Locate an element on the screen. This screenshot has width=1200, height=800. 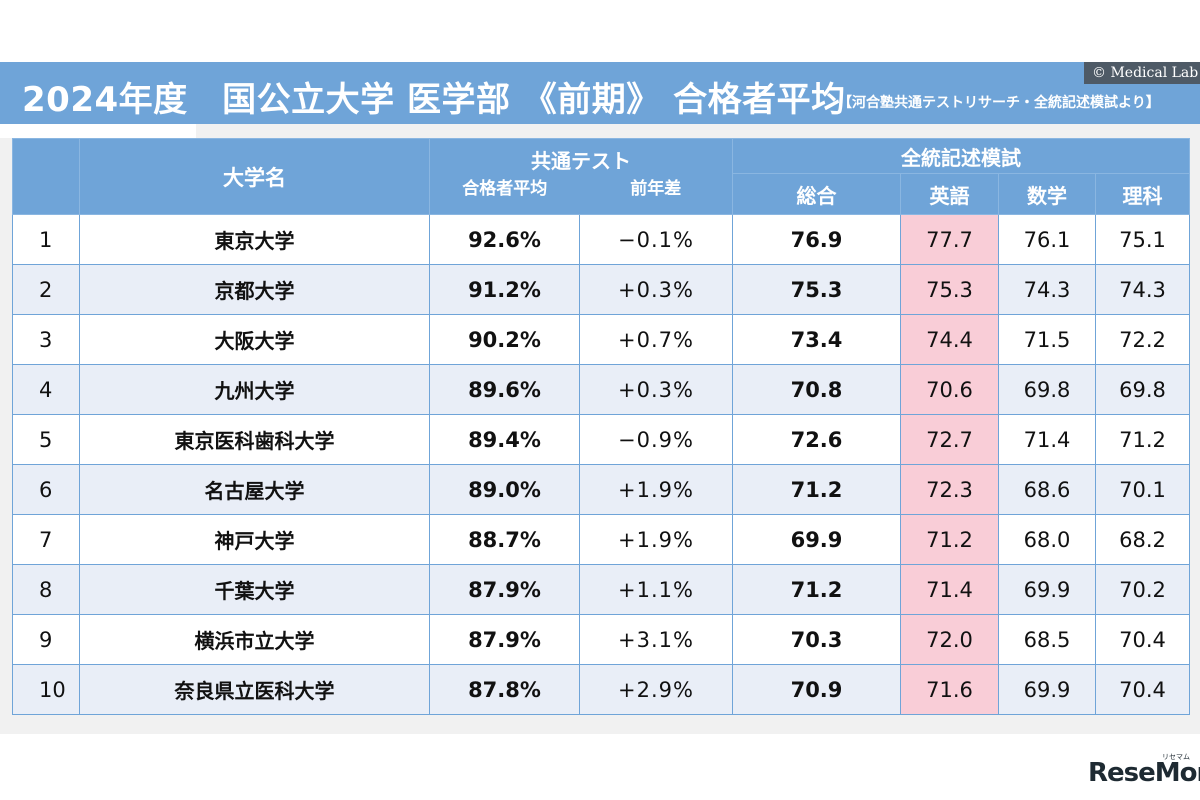
english-score-cell: 75.3 is located at coordinates (949, 289).